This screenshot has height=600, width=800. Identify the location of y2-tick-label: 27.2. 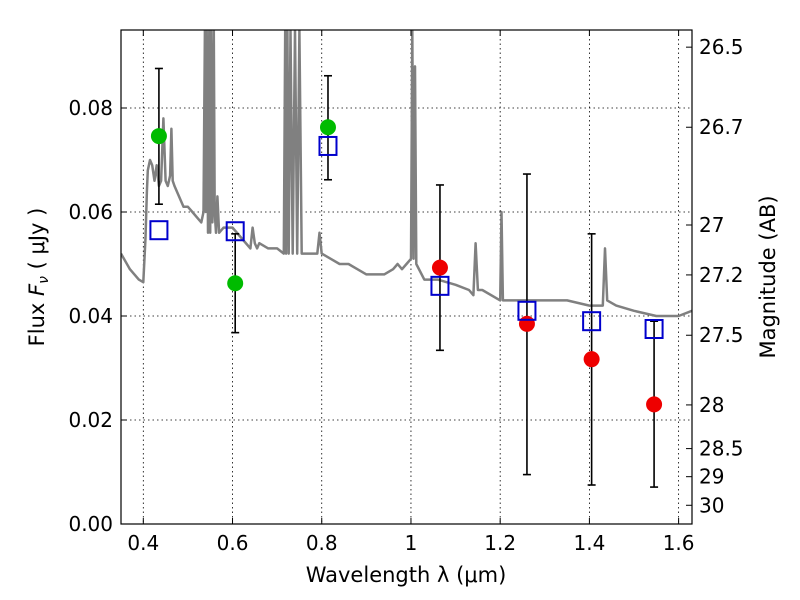
(721, 275).